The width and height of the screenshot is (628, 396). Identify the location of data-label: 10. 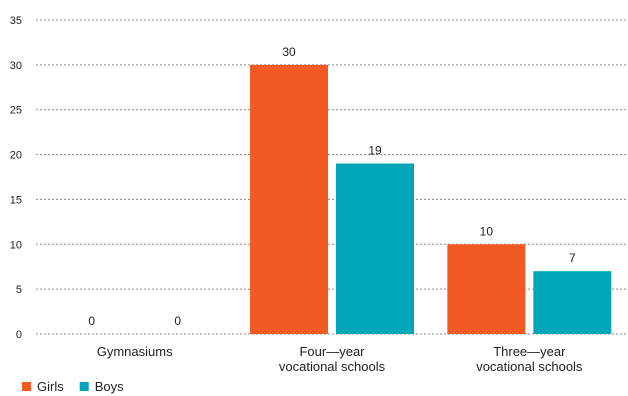
(487, 231).